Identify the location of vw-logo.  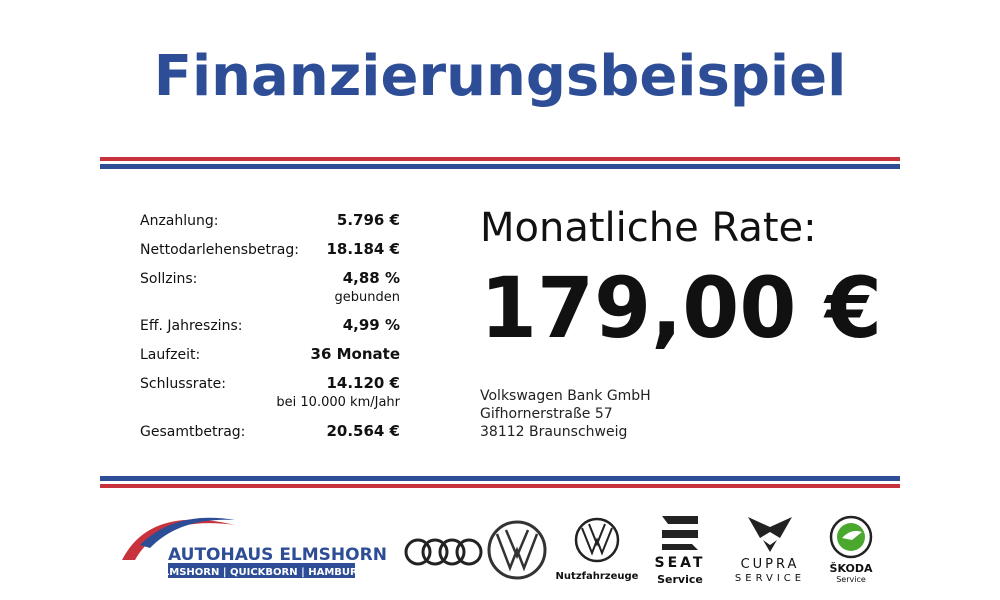
(517, 550).